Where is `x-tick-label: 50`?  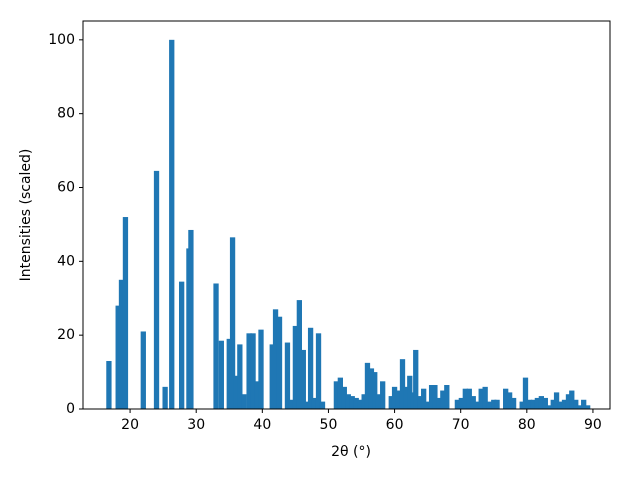
x-tick-label: 50 is located at coordinates (329, 425).